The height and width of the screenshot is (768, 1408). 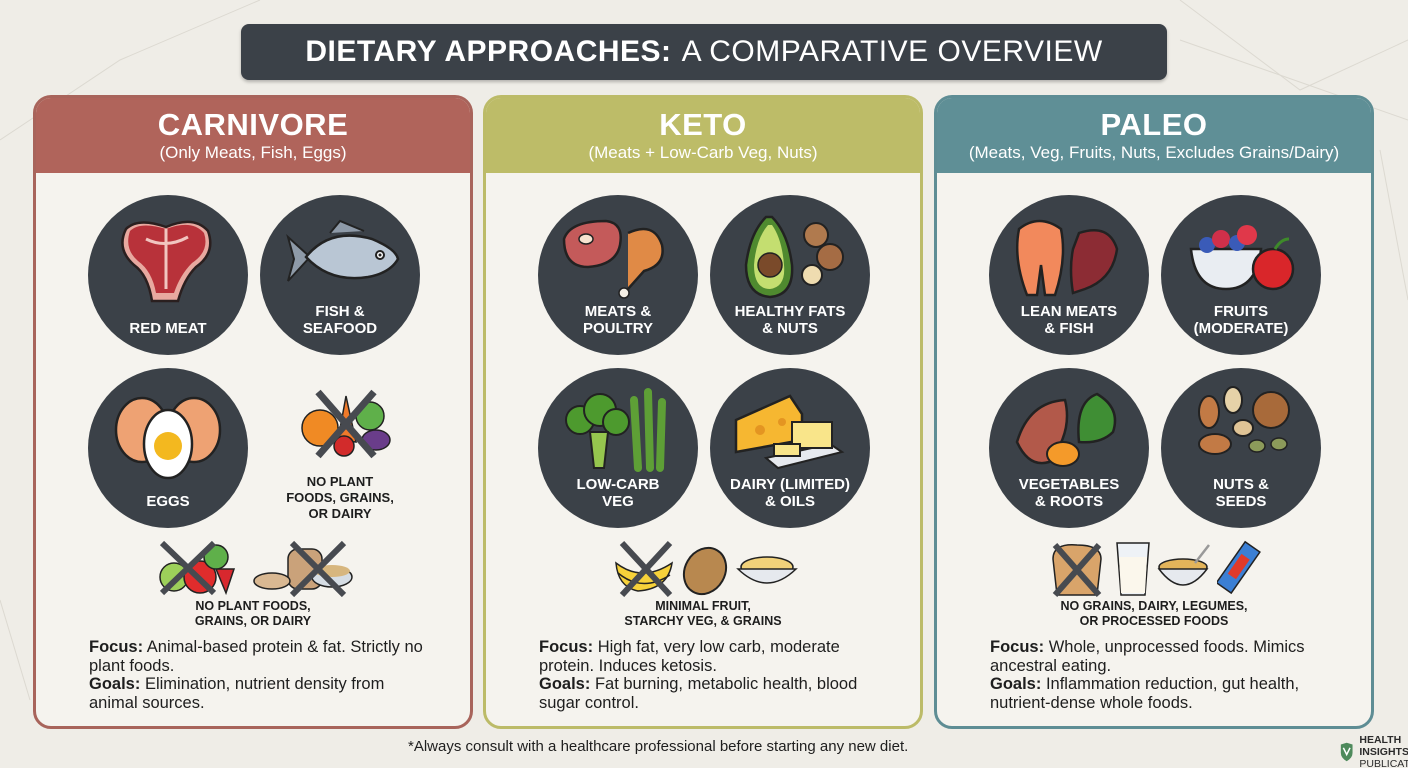 I want to click on food-item-red-meat: RED MEAT, so click(x=168, y=275).